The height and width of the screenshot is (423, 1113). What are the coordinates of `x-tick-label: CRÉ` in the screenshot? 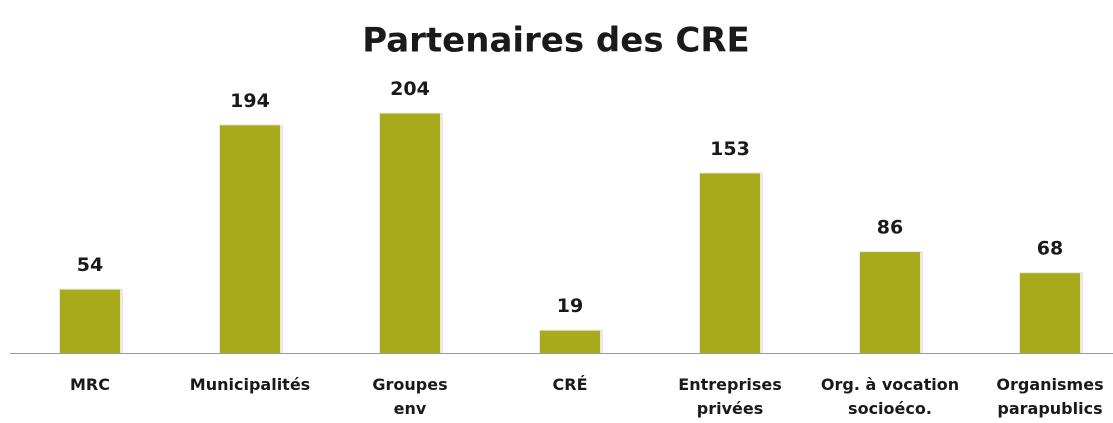 It's located at (570, 384).